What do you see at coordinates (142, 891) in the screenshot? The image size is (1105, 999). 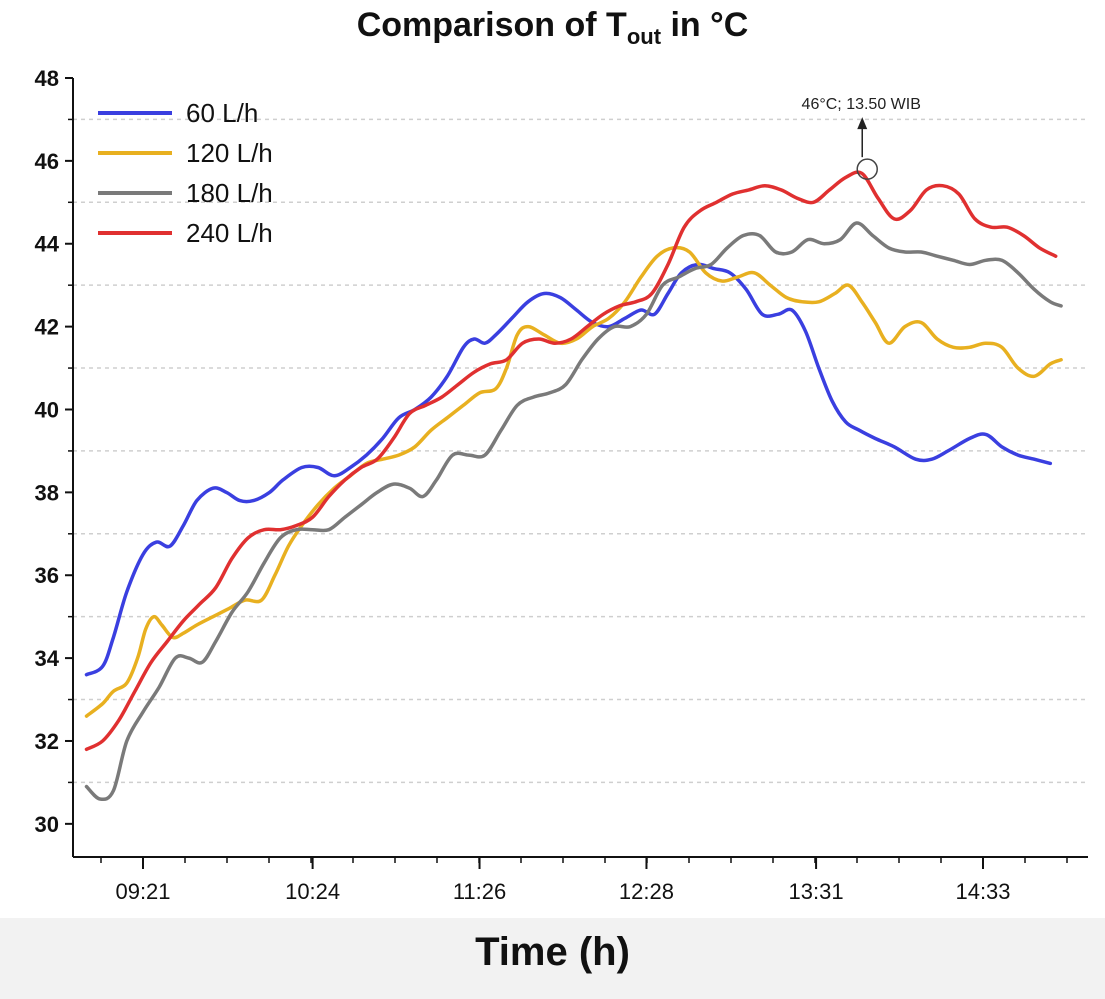 I see `x-tick-label: 09:21` at bounding box center [142, 891].